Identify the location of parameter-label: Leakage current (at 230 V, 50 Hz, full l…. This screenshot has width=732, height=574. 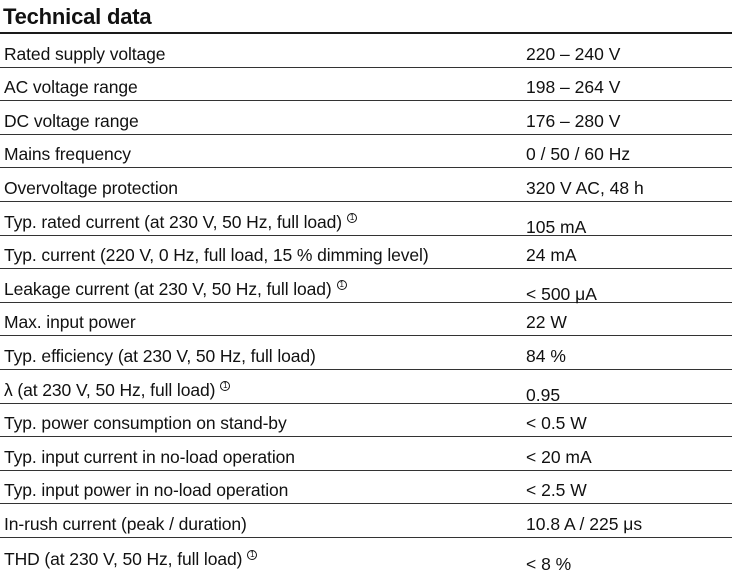
(175, 289).